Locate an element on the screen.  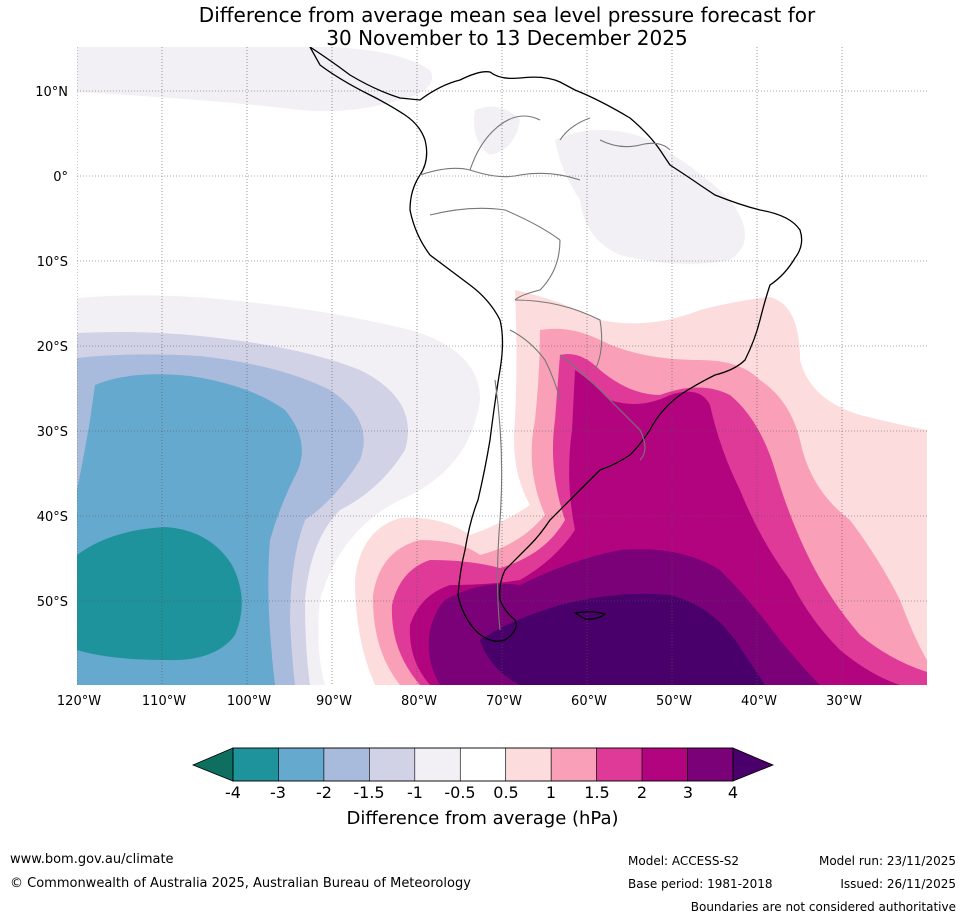
cb-tick-neg15: -1.5 is located at coordinates (368, 791).